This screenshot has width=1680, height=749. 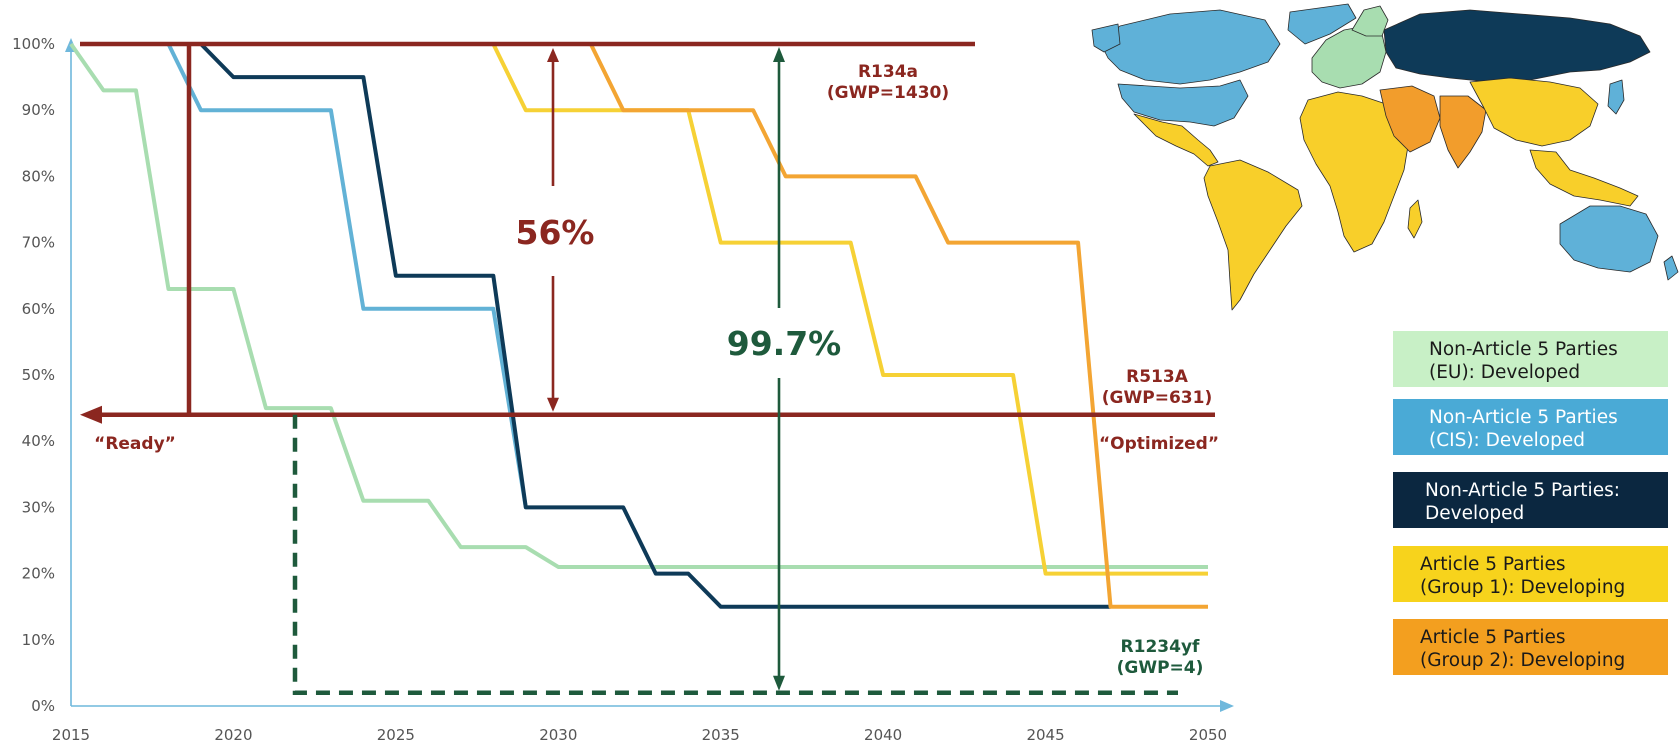 I want to click on map-region-australia, so click(x=1609, y=239).